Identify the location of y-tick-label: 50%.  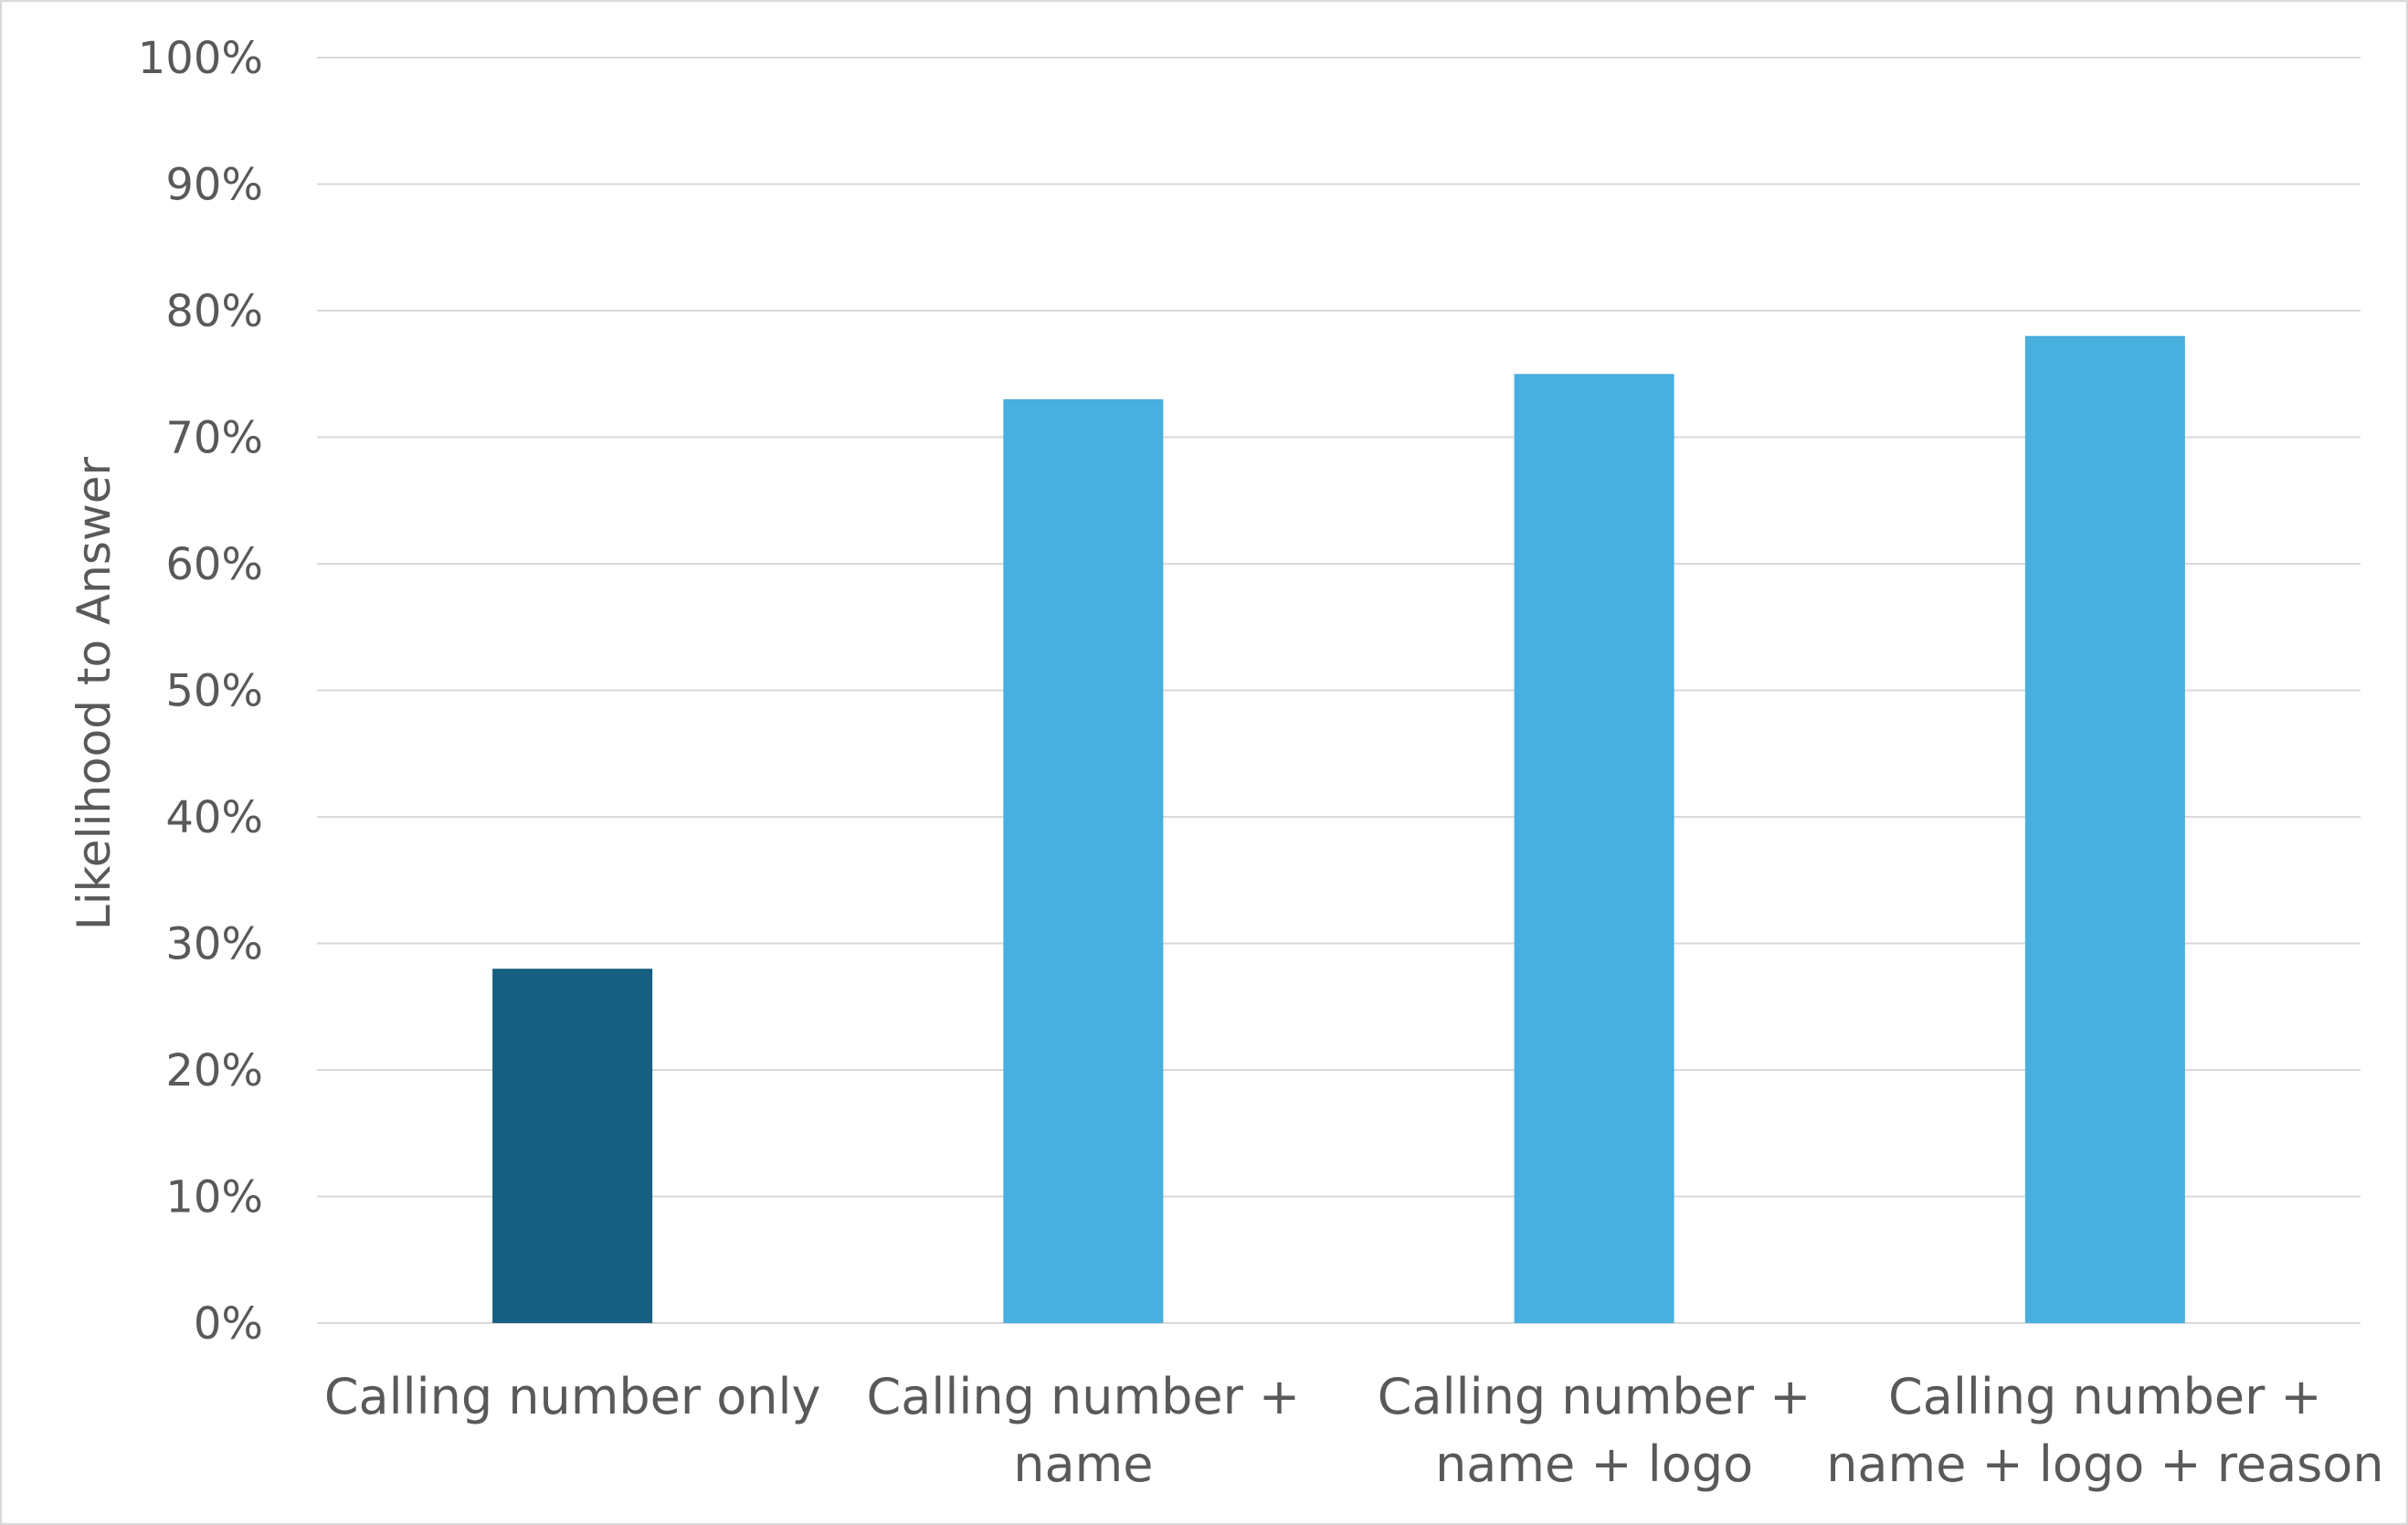
(214, 692).